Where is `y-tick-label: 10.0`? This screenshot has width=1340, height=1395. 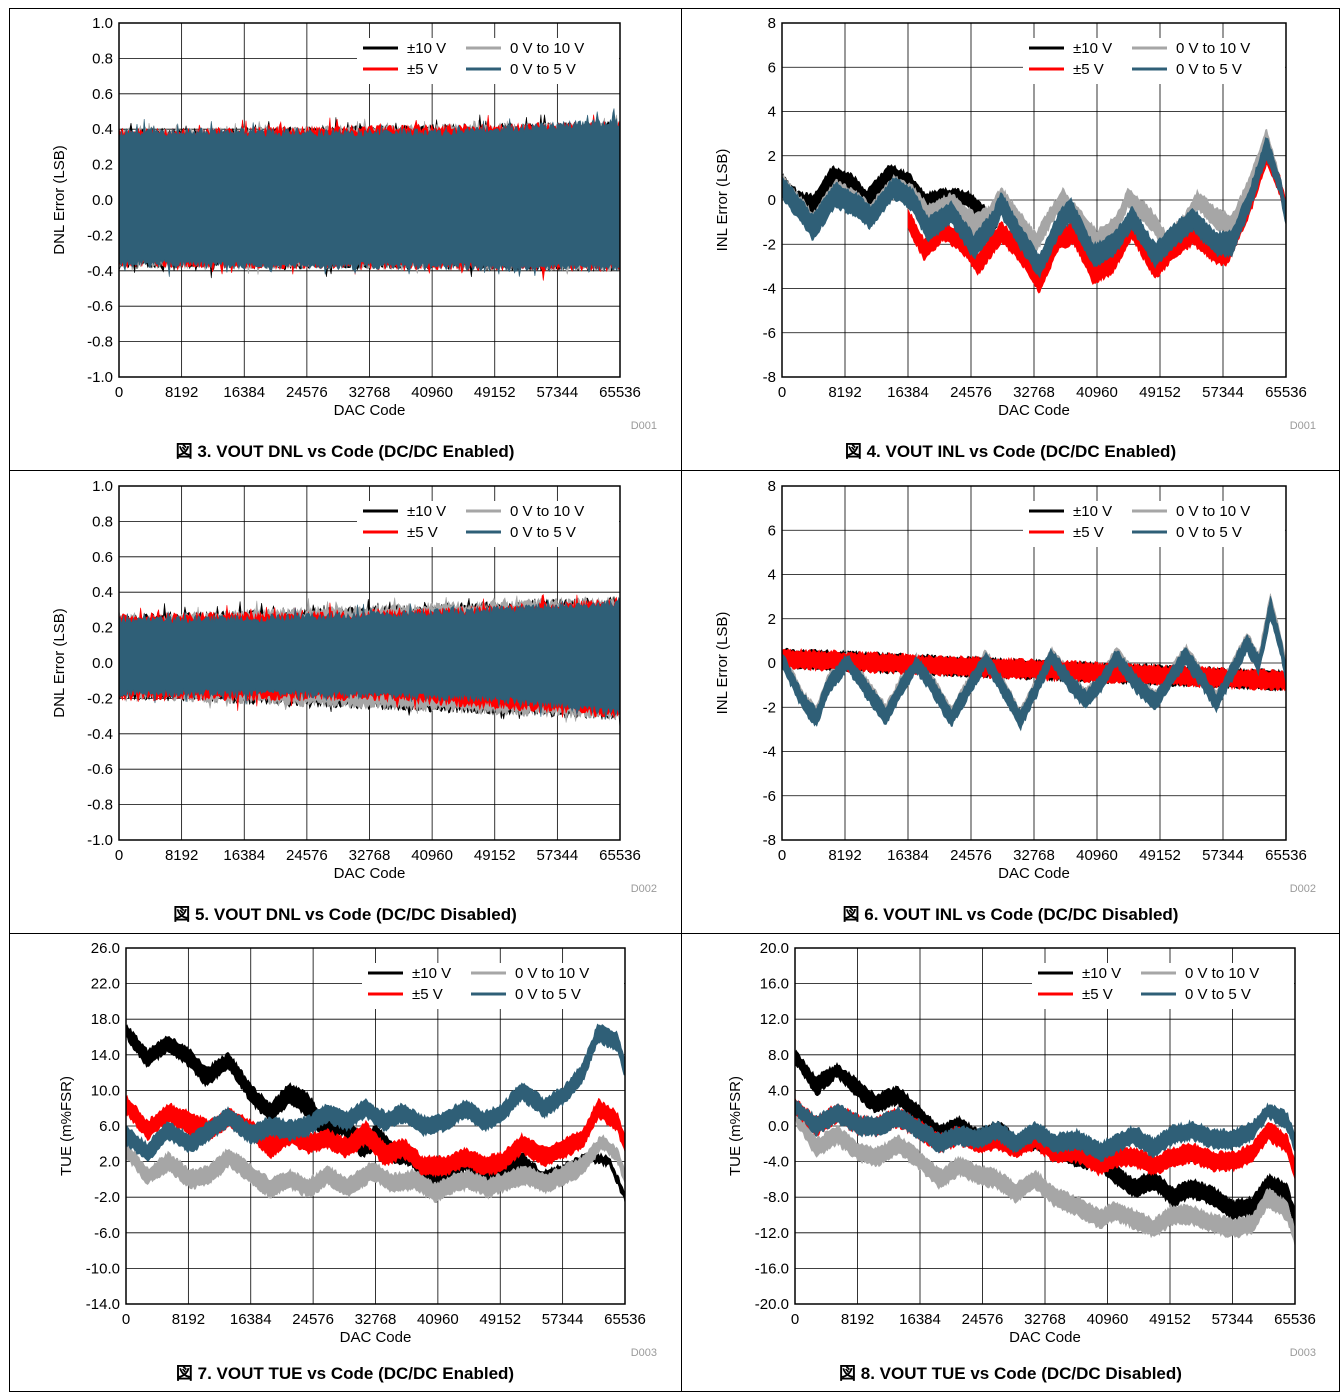
y-tick-label: 10.0 is located at coordinates (105, 1090).